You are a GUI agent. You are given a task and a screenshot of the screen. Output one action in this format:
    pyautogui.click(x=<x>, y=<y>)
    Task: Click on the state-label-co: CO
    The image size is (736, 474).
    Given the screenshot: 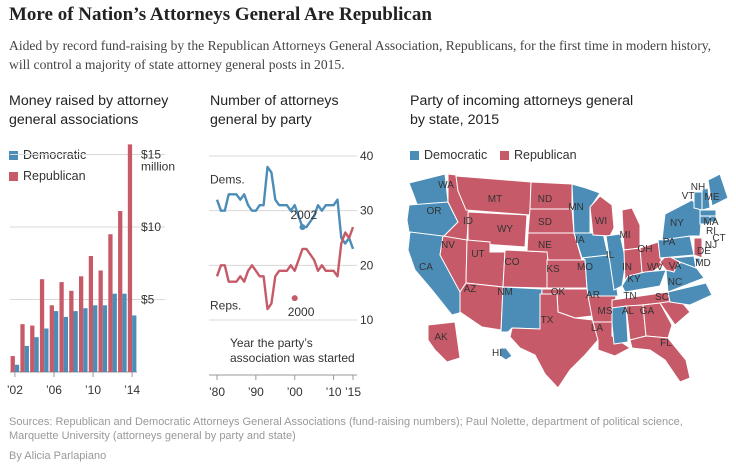 What is the action you would take?
    pyautogui.click(x=512, y=262)
    